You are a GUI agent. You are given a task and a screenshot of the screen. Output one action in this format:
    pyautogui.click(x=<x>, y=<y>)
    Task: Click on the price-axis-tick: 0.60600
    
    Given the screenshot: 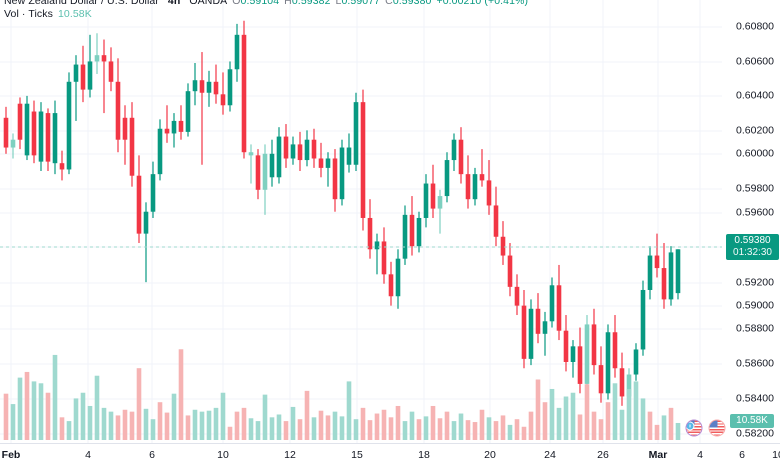 What is the action you would take?
    pyautogui.click(x=755, y=61)
    